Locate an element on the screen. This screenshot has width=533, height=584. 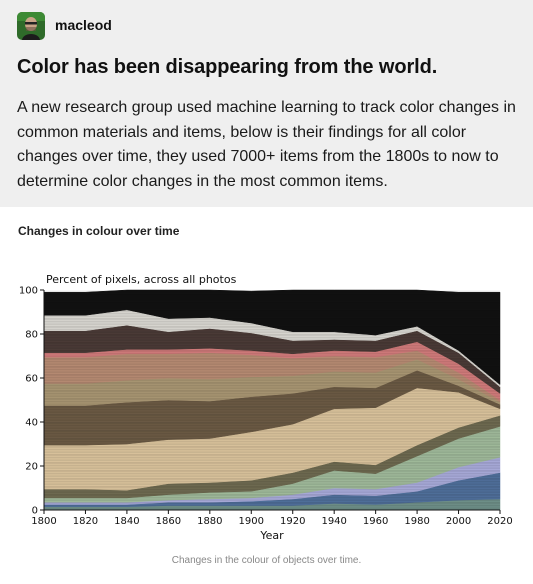
x-tick-label-1920: 1920 is located at coordinates (292, 521).